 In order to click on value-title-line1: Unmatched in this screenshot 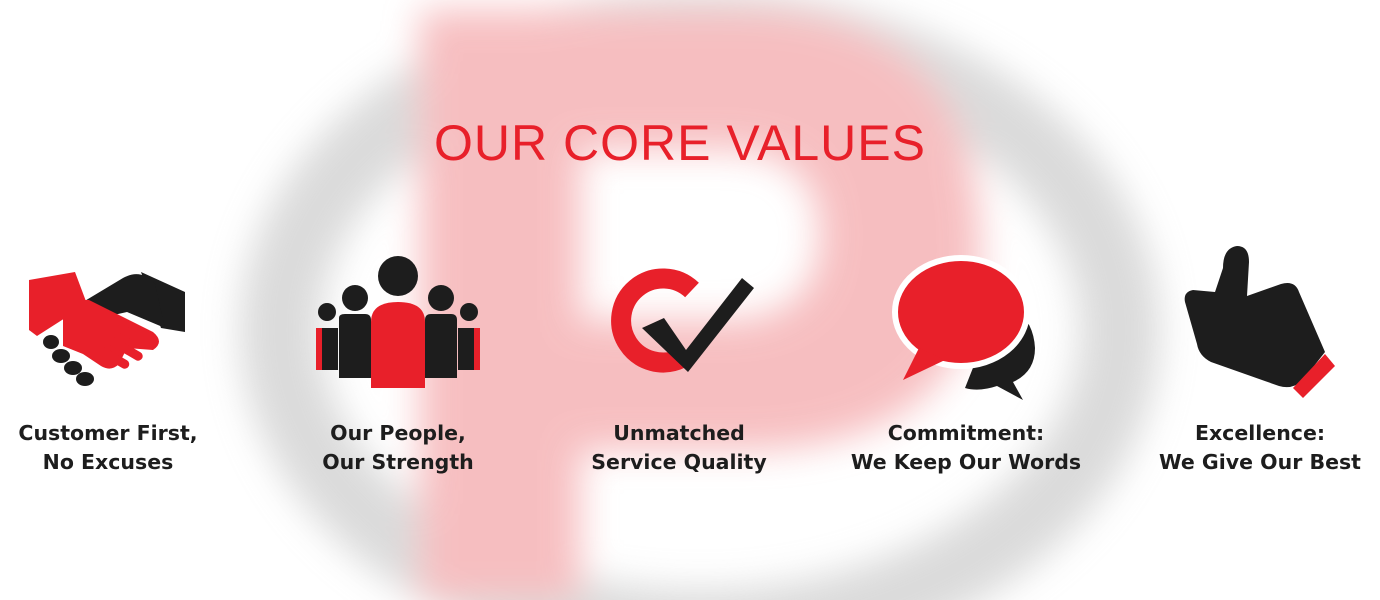, I will do `click(679, 433)`.